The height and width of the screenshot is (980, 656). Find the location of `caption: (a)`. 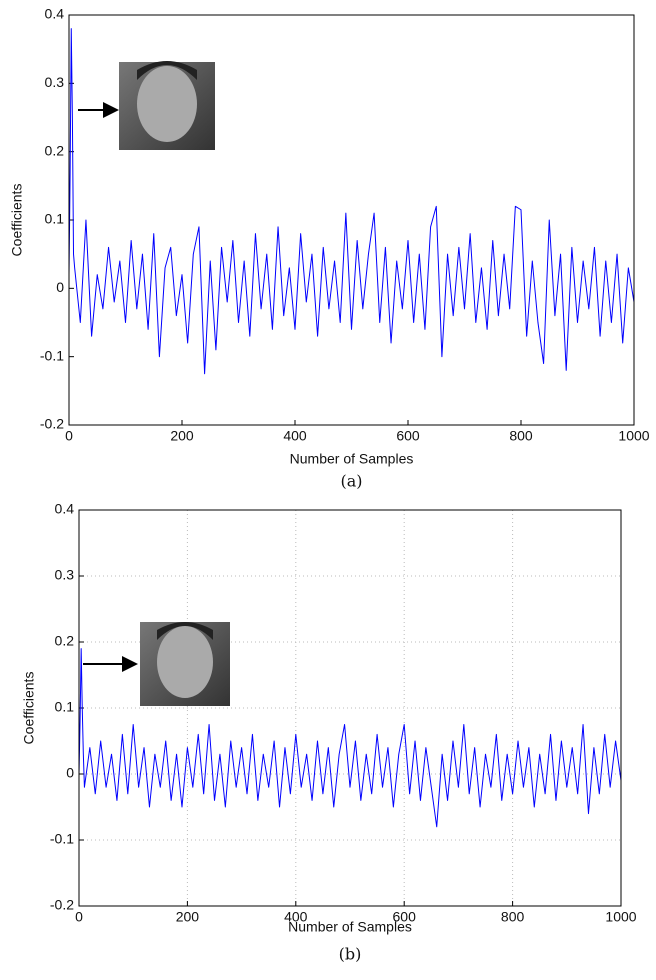

caption: (a) is located at coordinates (351, 481).